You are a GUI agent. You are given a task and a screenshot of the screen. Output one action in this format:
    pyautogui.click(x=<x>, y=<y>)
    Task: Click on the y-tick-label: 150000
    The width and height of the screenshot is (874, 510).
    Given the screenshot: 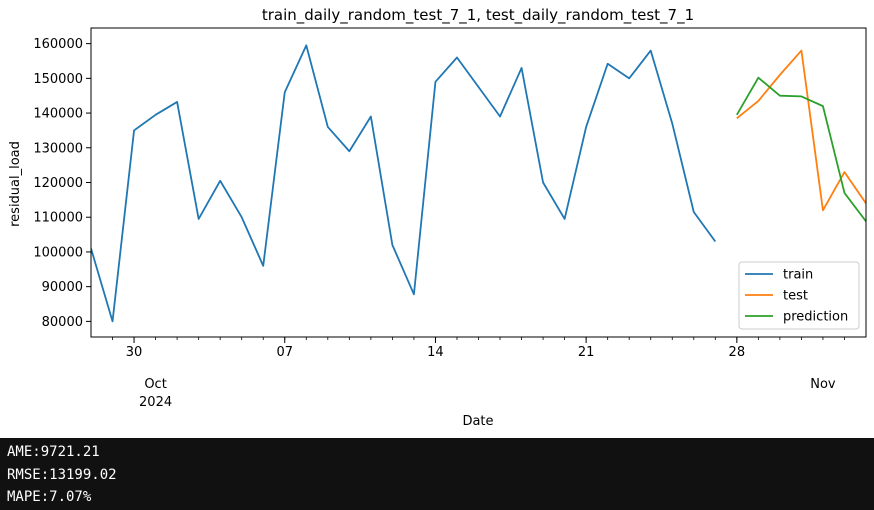 What is the action you would take?
    pyautogui.click(x=58, y=79)
    